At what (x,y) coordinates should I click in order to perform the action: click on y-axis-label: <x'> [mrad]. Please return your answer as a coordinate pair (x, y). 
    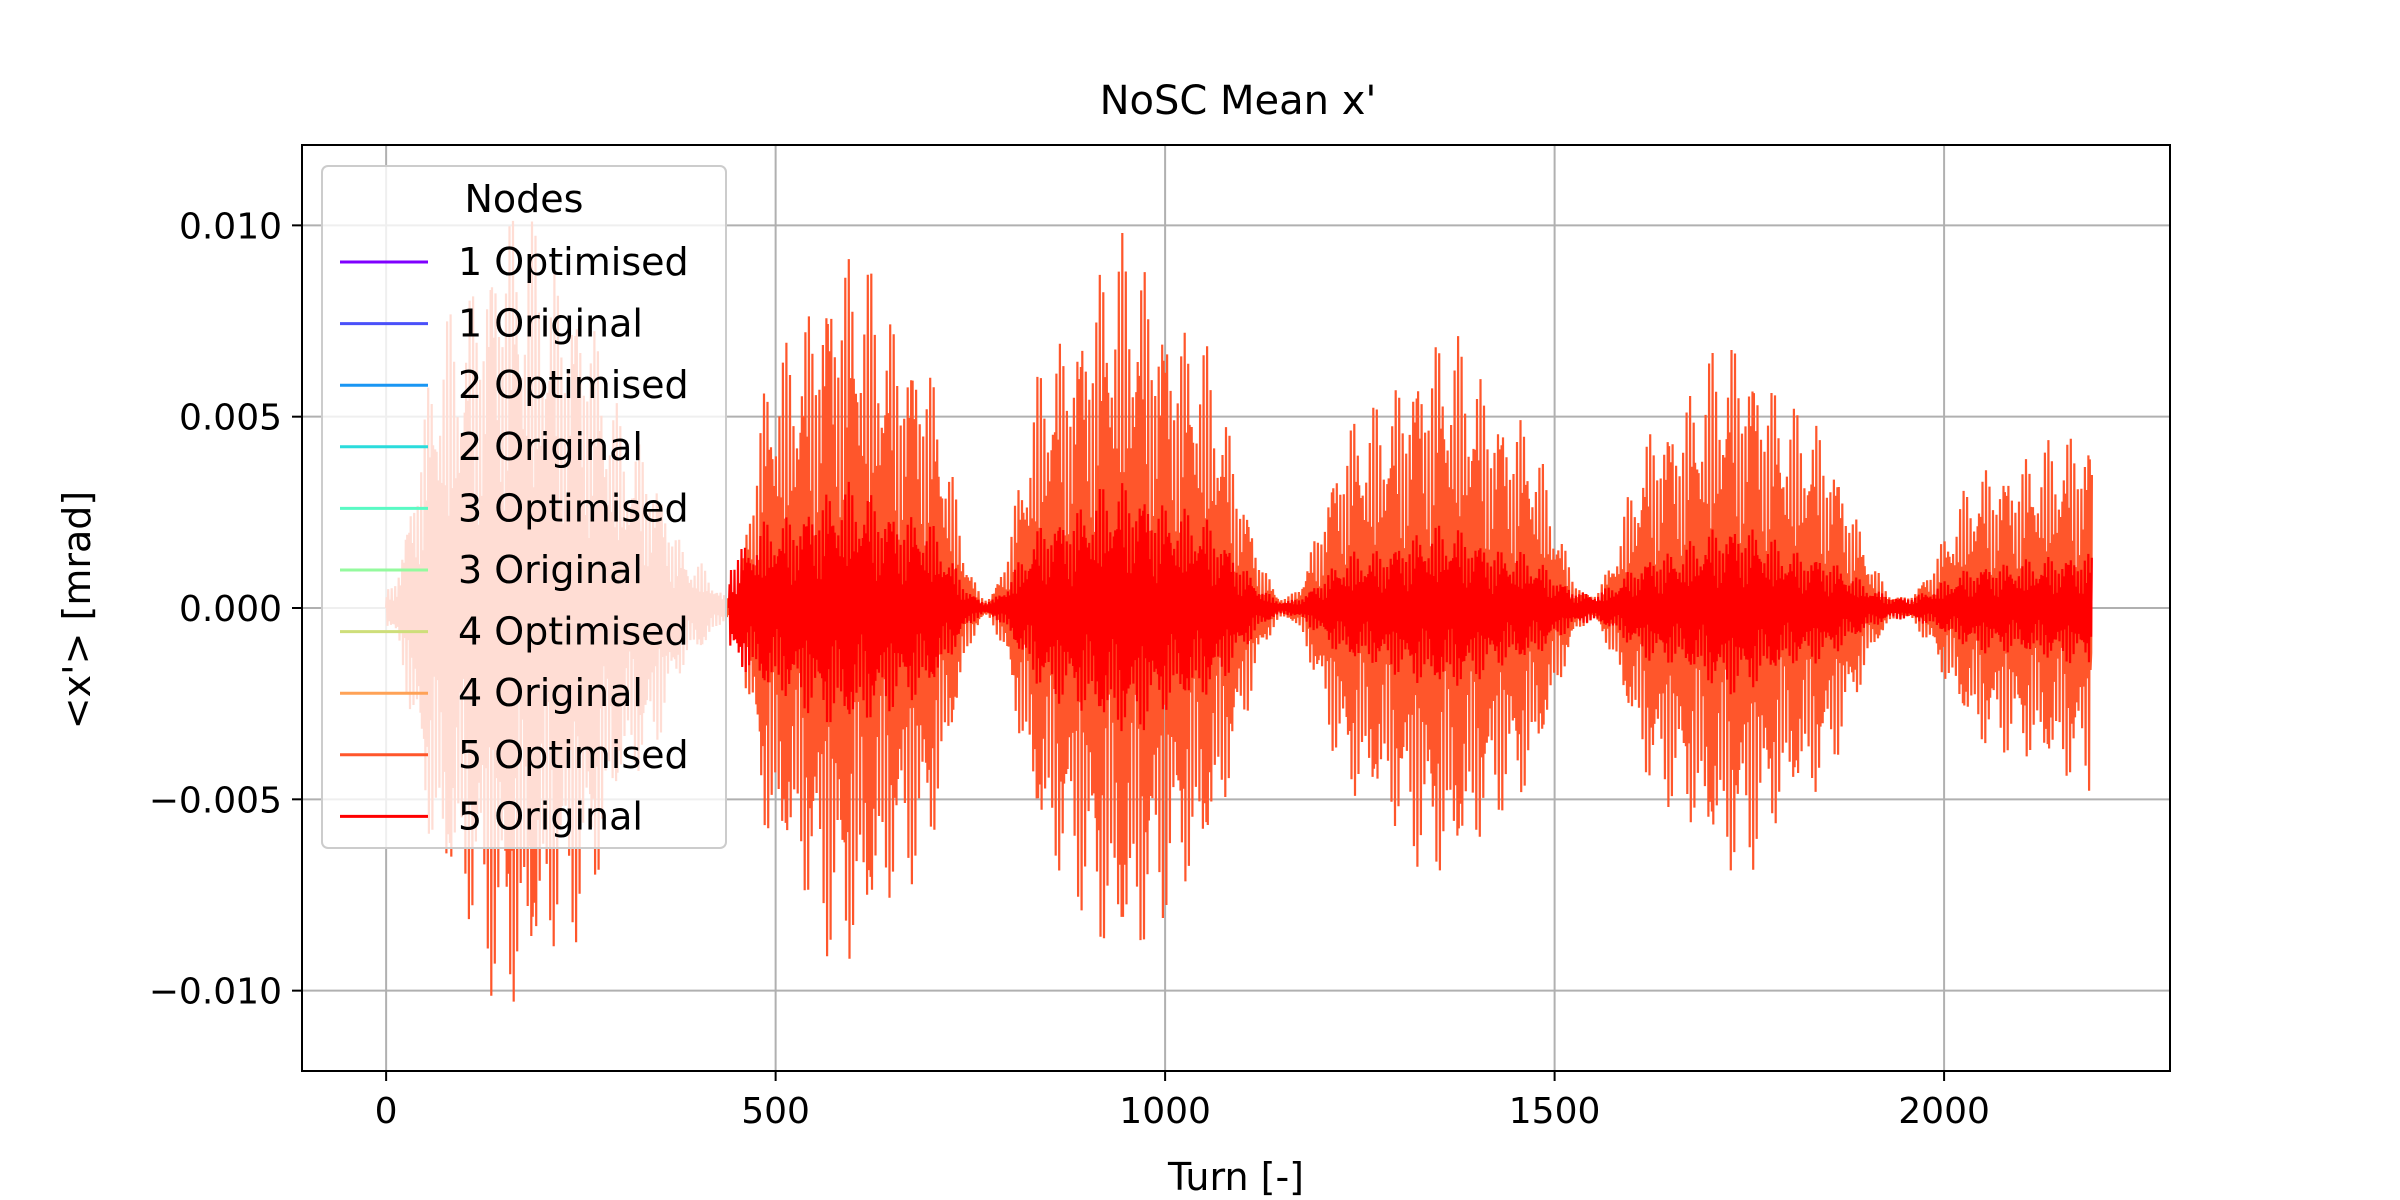
    Looking at the image, I should click on (77, 610).